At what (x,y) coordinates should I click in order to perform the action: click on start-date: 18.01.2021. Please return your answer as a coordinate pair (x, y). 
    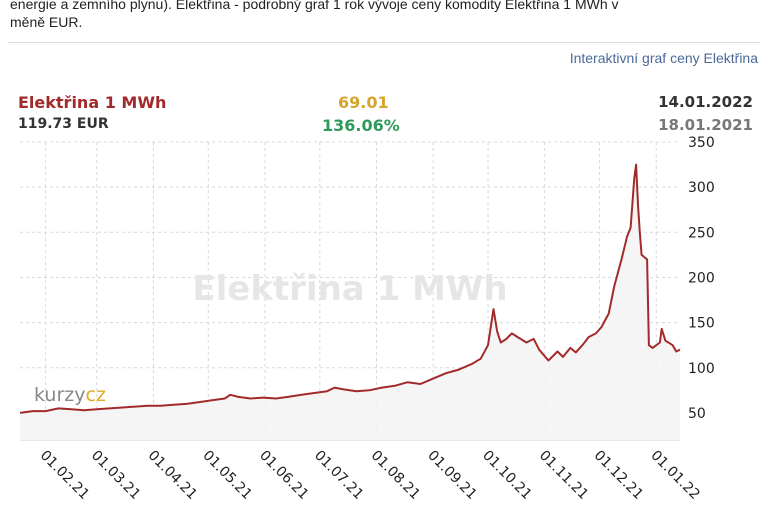
    Looking at the image, I should click on (705, 125).